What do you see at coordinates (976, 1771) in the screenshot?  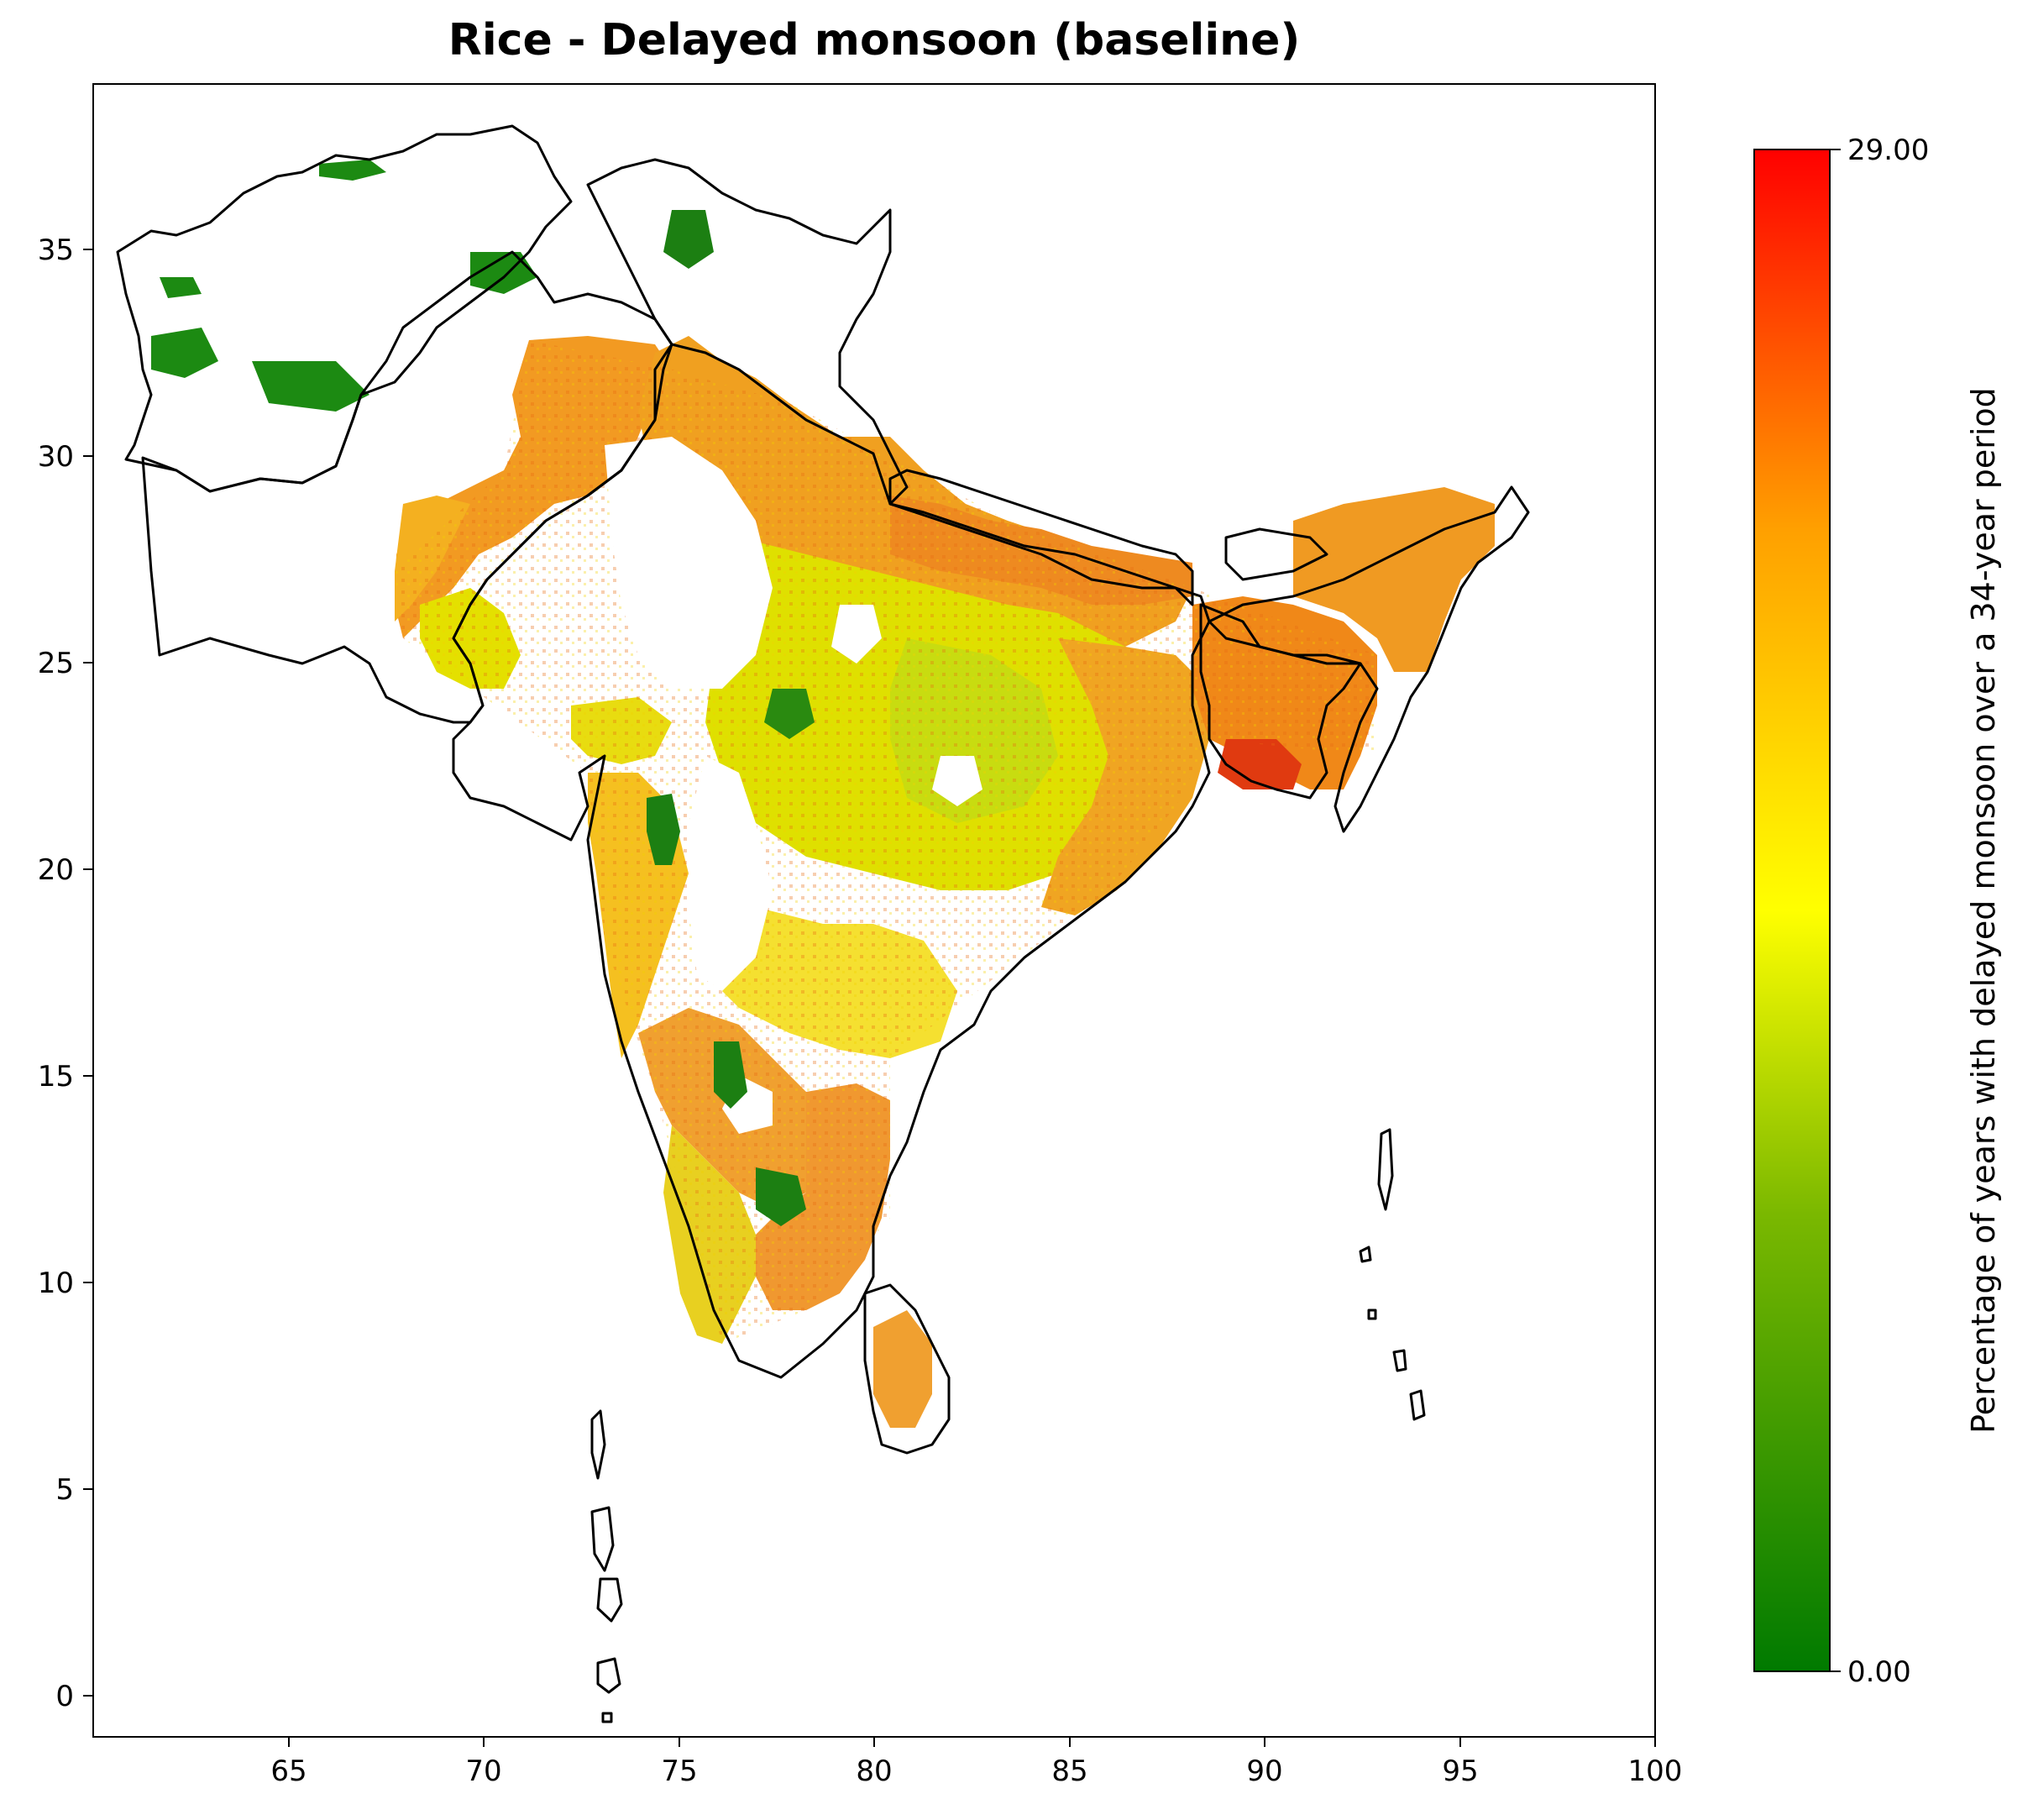 I see `x-tick-labels: 65 70 75 80 85 90 95 100` at bounding box center [976, 1771].